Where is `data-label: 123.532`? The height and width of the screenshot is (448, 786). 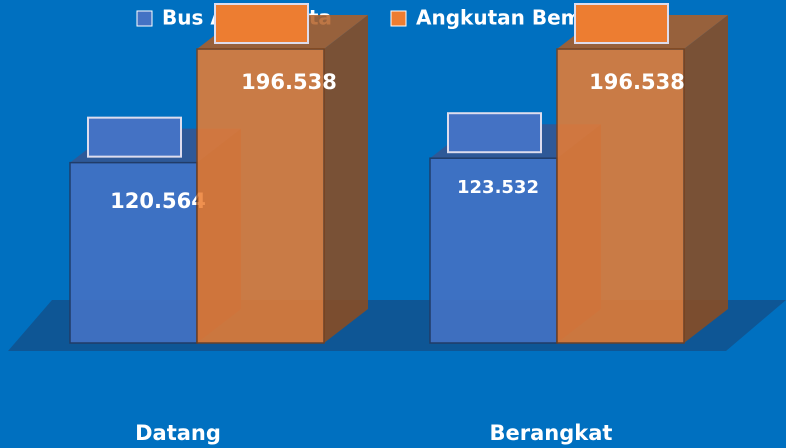
data-label: 123.532 is located at coordinates (498, 187).